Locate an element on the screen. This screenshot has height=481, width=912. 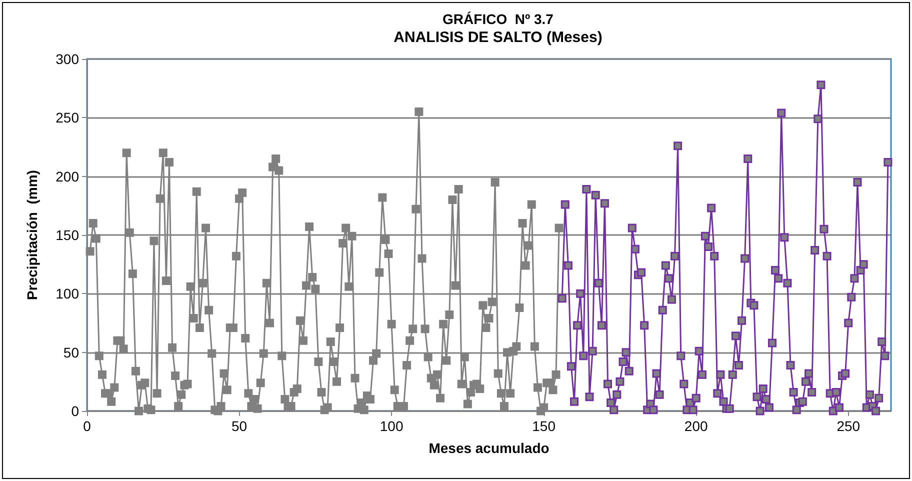
y-tick-label: 300 is located at coordinates (68, 59).